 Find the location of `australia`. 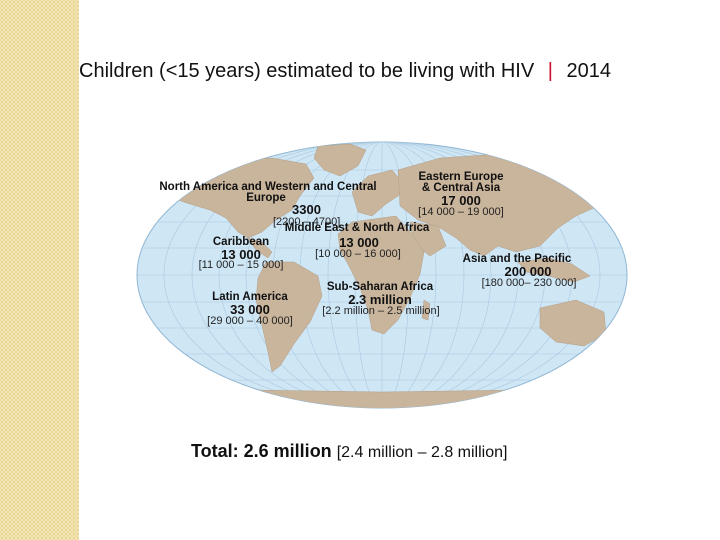

australia is located at coordinates (573, 323).